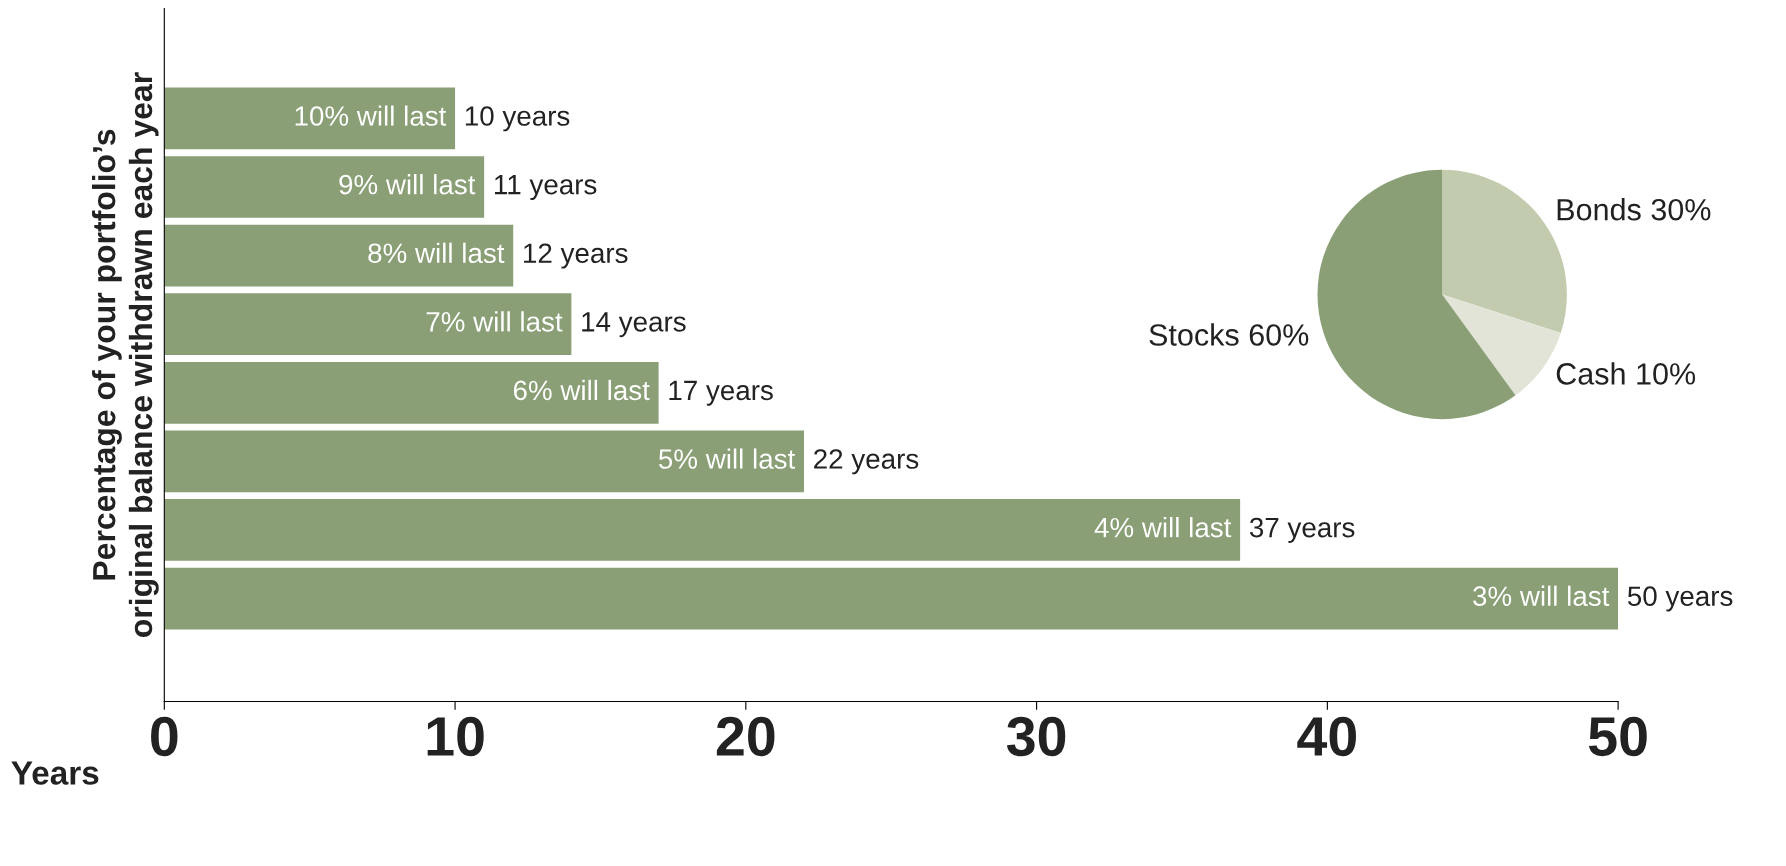  Describe the element at coordinates (1036, 736) in the screenshot. I see `x-tick-label: 30` at that location.